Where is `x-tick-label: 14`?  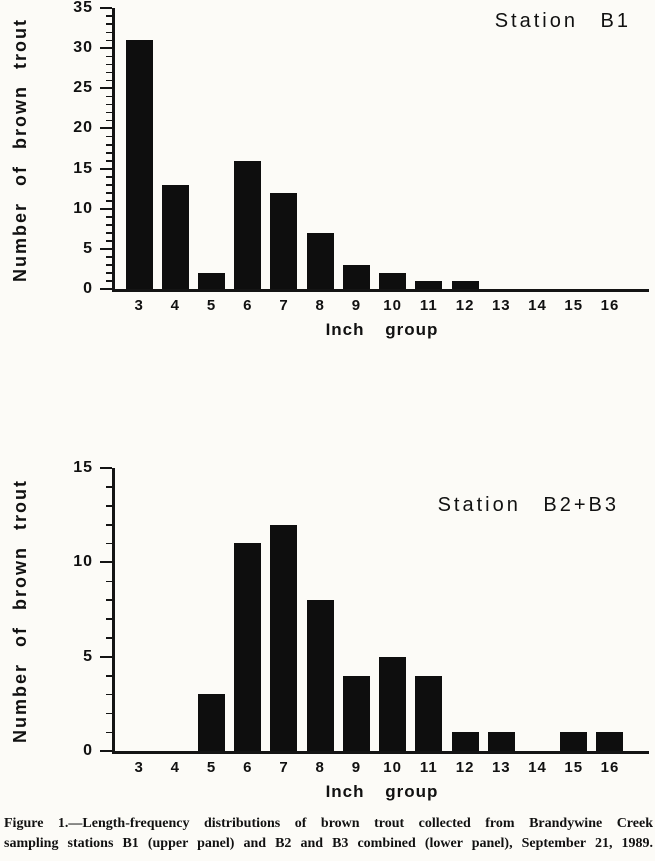 x-tick-label: 14 is located at coordinates (537, 305).